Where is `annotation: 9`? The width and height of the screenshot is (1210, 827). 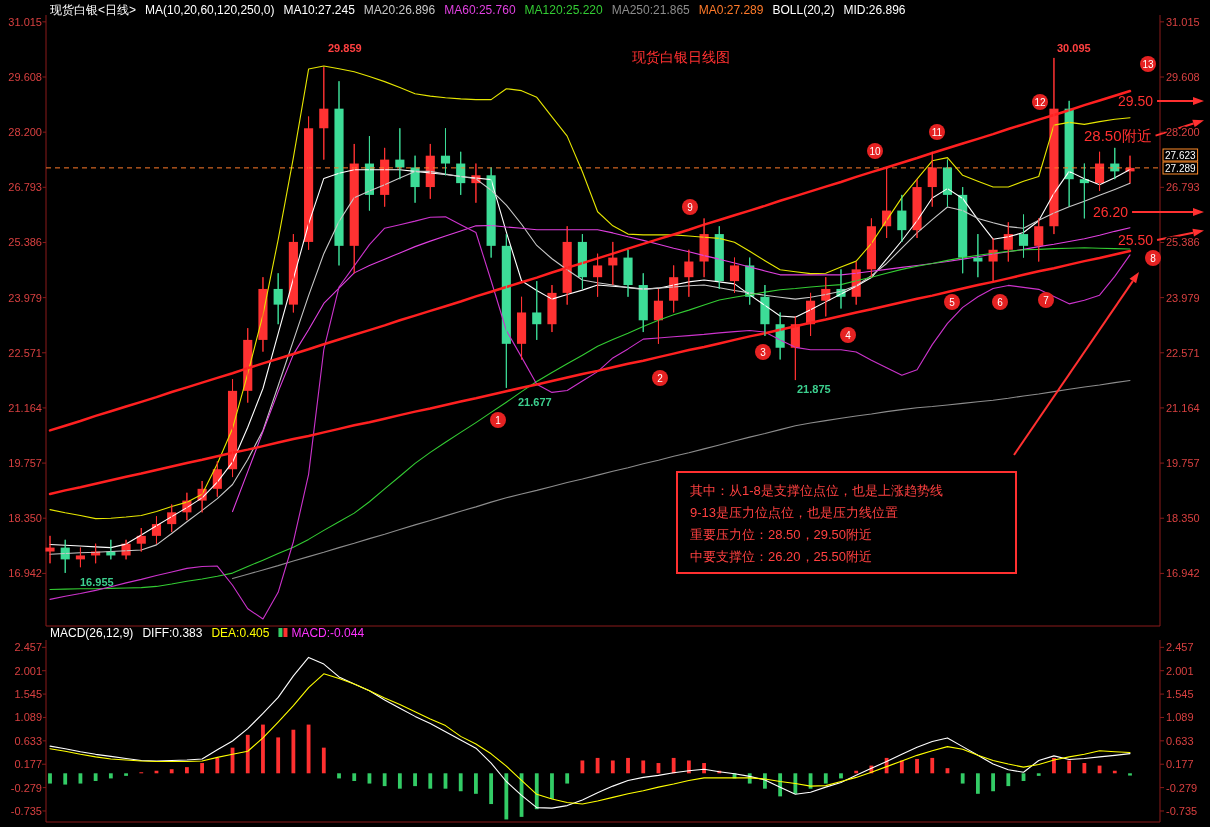 annotation: 9 is located at coordinates (690, 207).